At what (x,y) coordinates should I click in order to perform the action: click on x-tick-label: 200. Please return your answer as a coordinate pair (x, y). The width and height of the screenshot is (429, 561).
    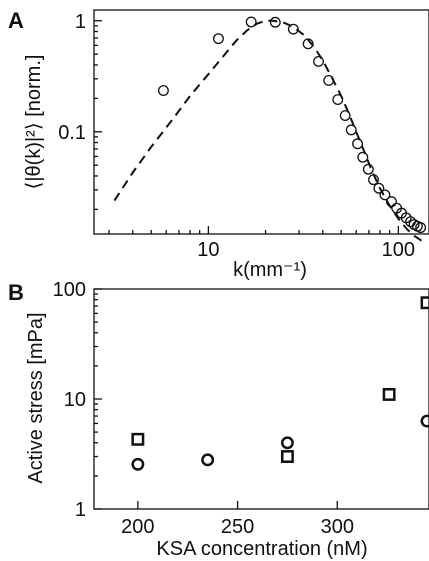
    Looking at the image, I should click on (137, 527).